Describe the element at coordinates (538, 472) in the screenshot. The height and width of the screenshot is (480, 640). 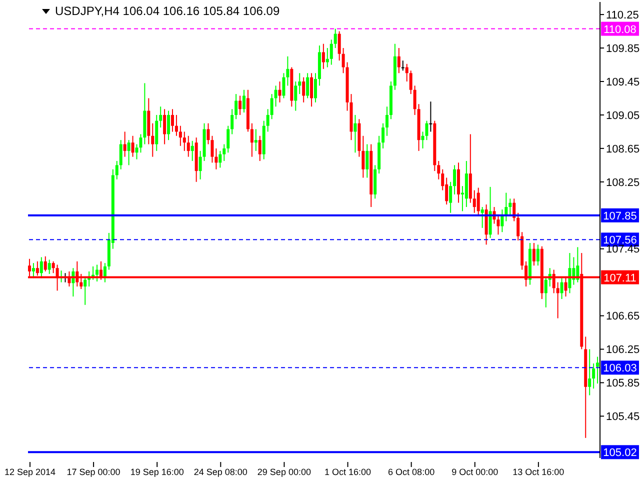
I see `x-tick-label: 13 Oct 16:00` at that location.